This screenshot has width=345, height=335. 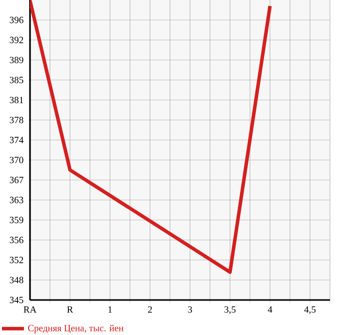 What do you see at coordinates (17, 120) in the screenshot?
I see `y-tick-label: 378` at bounding box center [17, 120].